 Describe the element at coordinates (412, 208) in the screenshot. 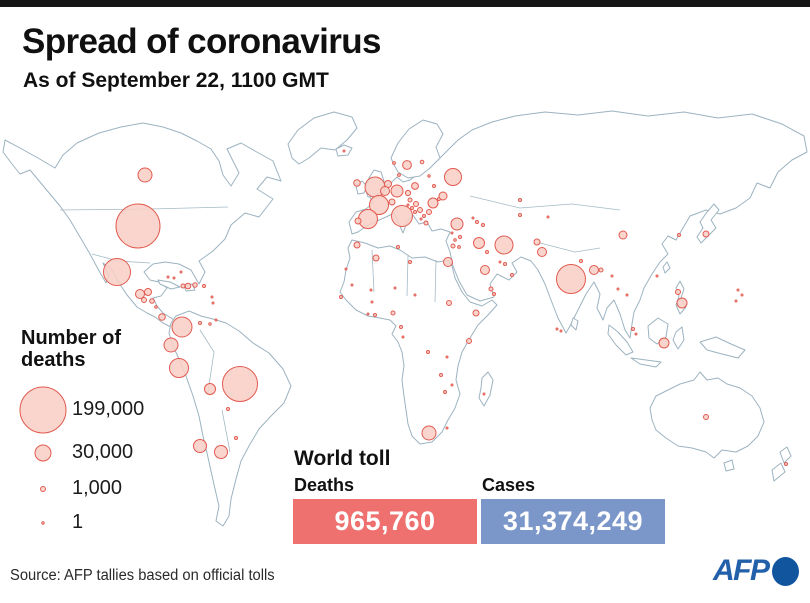

I see `croatia-dot-bubble` at that location.